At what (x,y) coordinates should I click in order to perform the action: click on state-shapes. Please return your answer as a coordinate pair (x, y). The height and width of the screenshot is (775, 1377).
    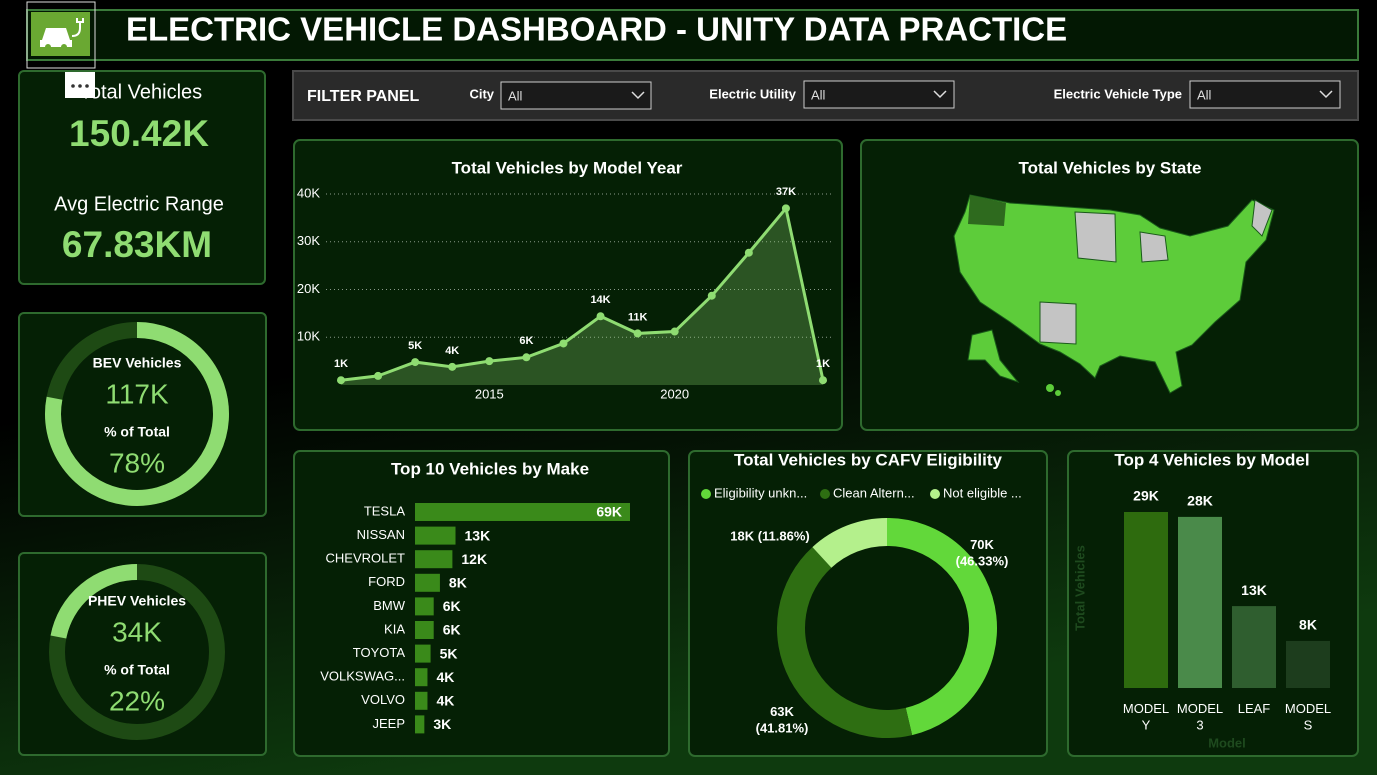
    Looking at the image, I should click on (1114, 294).